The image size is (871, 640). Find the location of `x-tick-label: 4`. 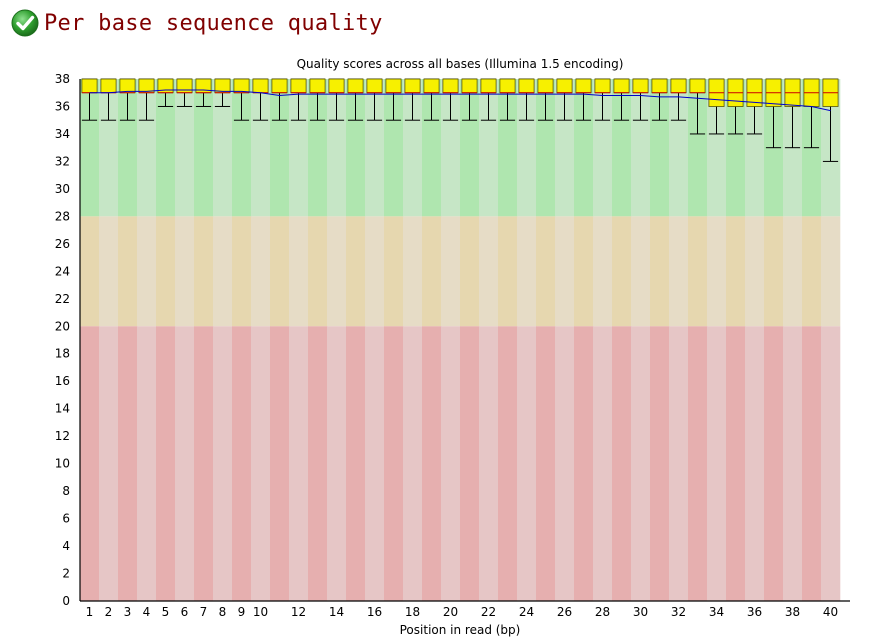

x-tick-label: 4 is located at coordinates (147, 612).